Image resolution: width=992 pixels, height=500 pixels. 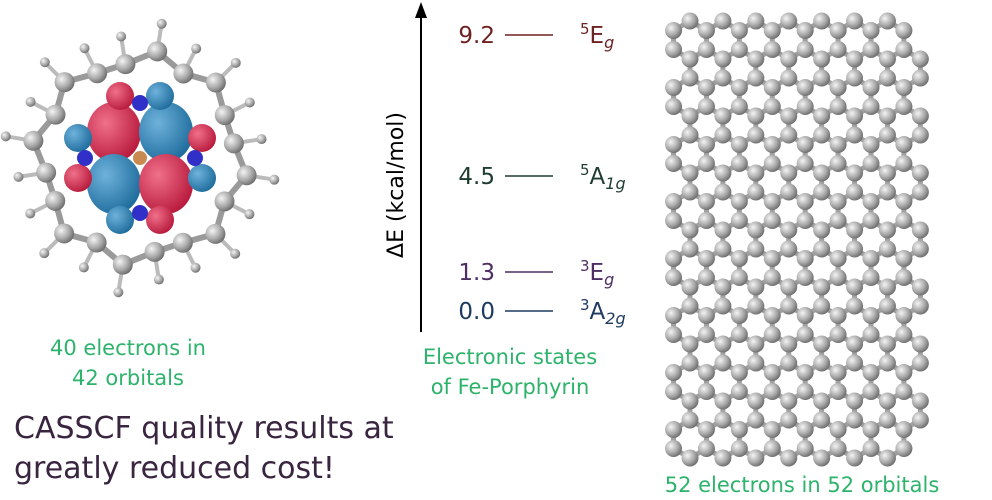 I want to click on energy-value: 0.0, so click(x=476, y=312).